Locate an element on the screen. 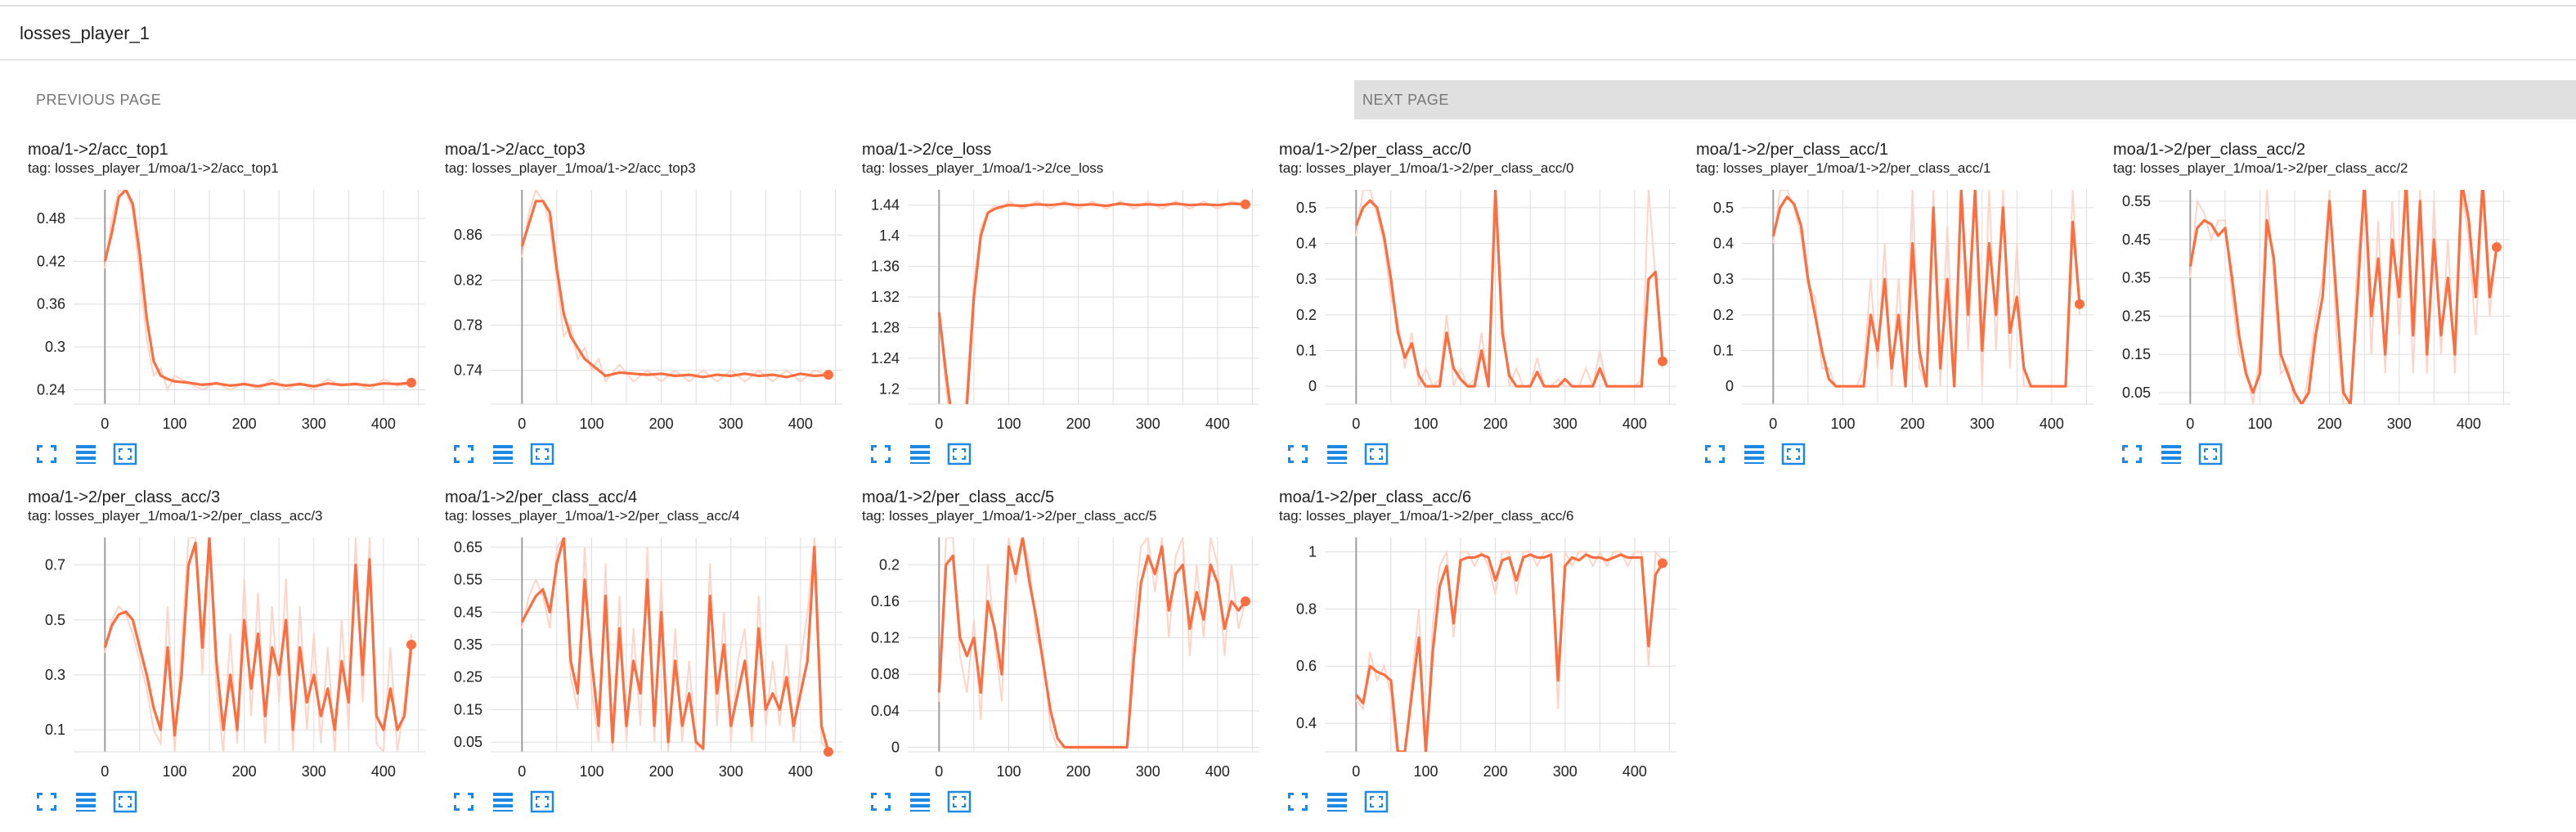 The height and width of the screenshot is (832, 2576). y-tick-label: 0.78 is located at coordinates (468, 325).